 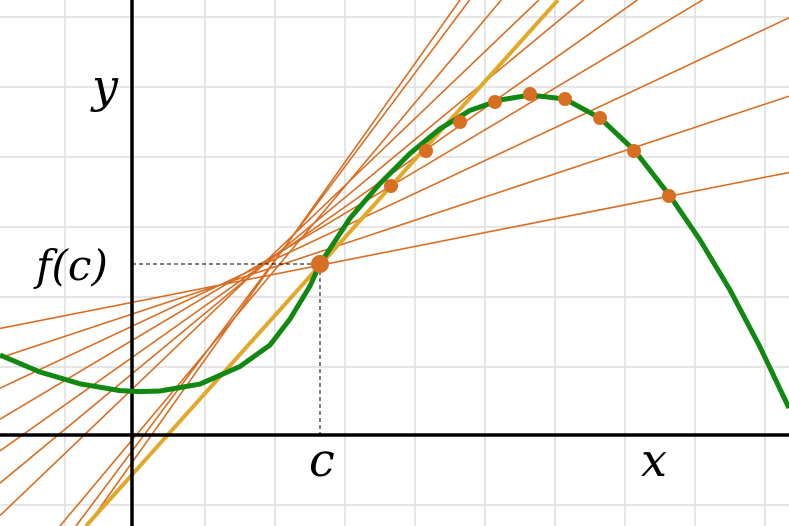 What do you see at coordinates (226, 349) in the screenshot?
I see `guide-lines` at bounding box center [226, 349].